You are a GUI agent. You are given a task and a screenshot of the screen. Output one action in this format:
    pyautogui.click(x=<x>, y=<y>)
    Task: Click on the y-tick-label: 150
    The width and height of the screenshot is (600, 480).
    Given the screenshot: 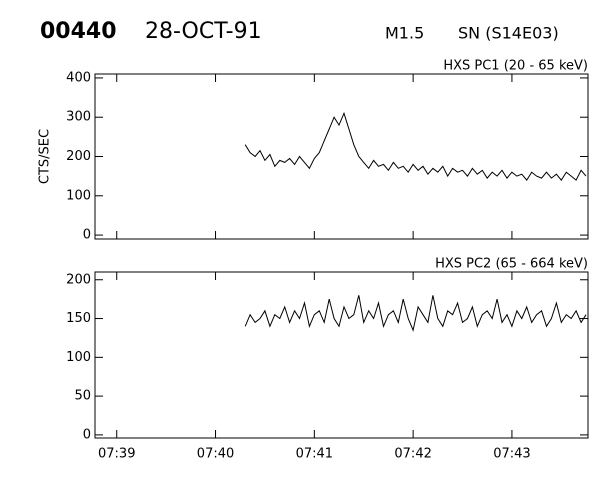 What is the action you would take?
    pyautogui.click(x=78, y=318)
    